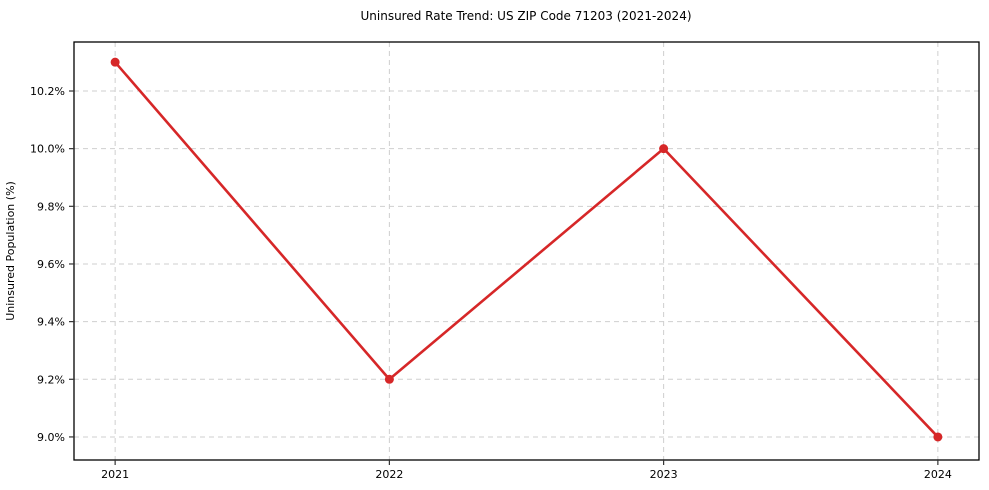  I want to click on x-tick-label: 2024, so click(938, 474).